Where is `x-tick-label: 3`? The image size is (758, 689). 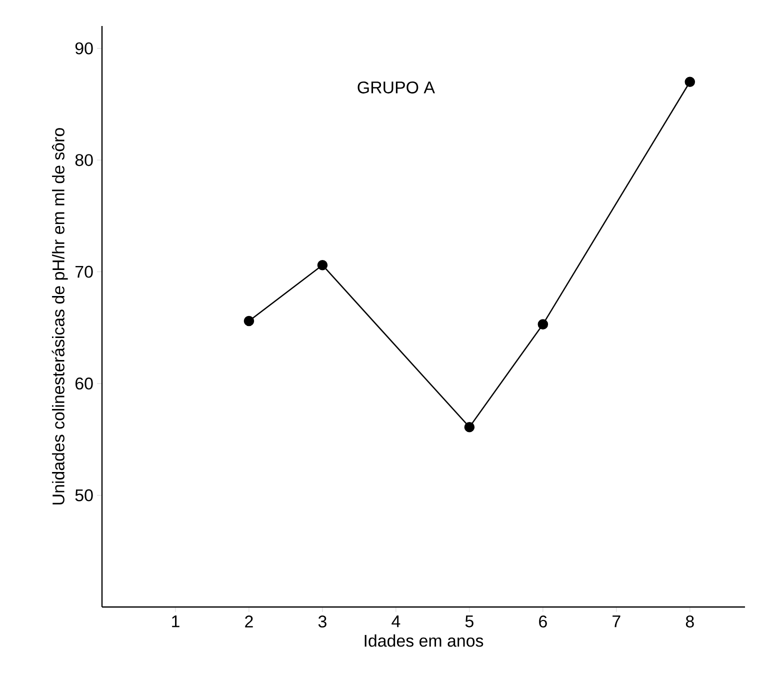 x-tick-label: 3 is located at coordinates (322, 622).